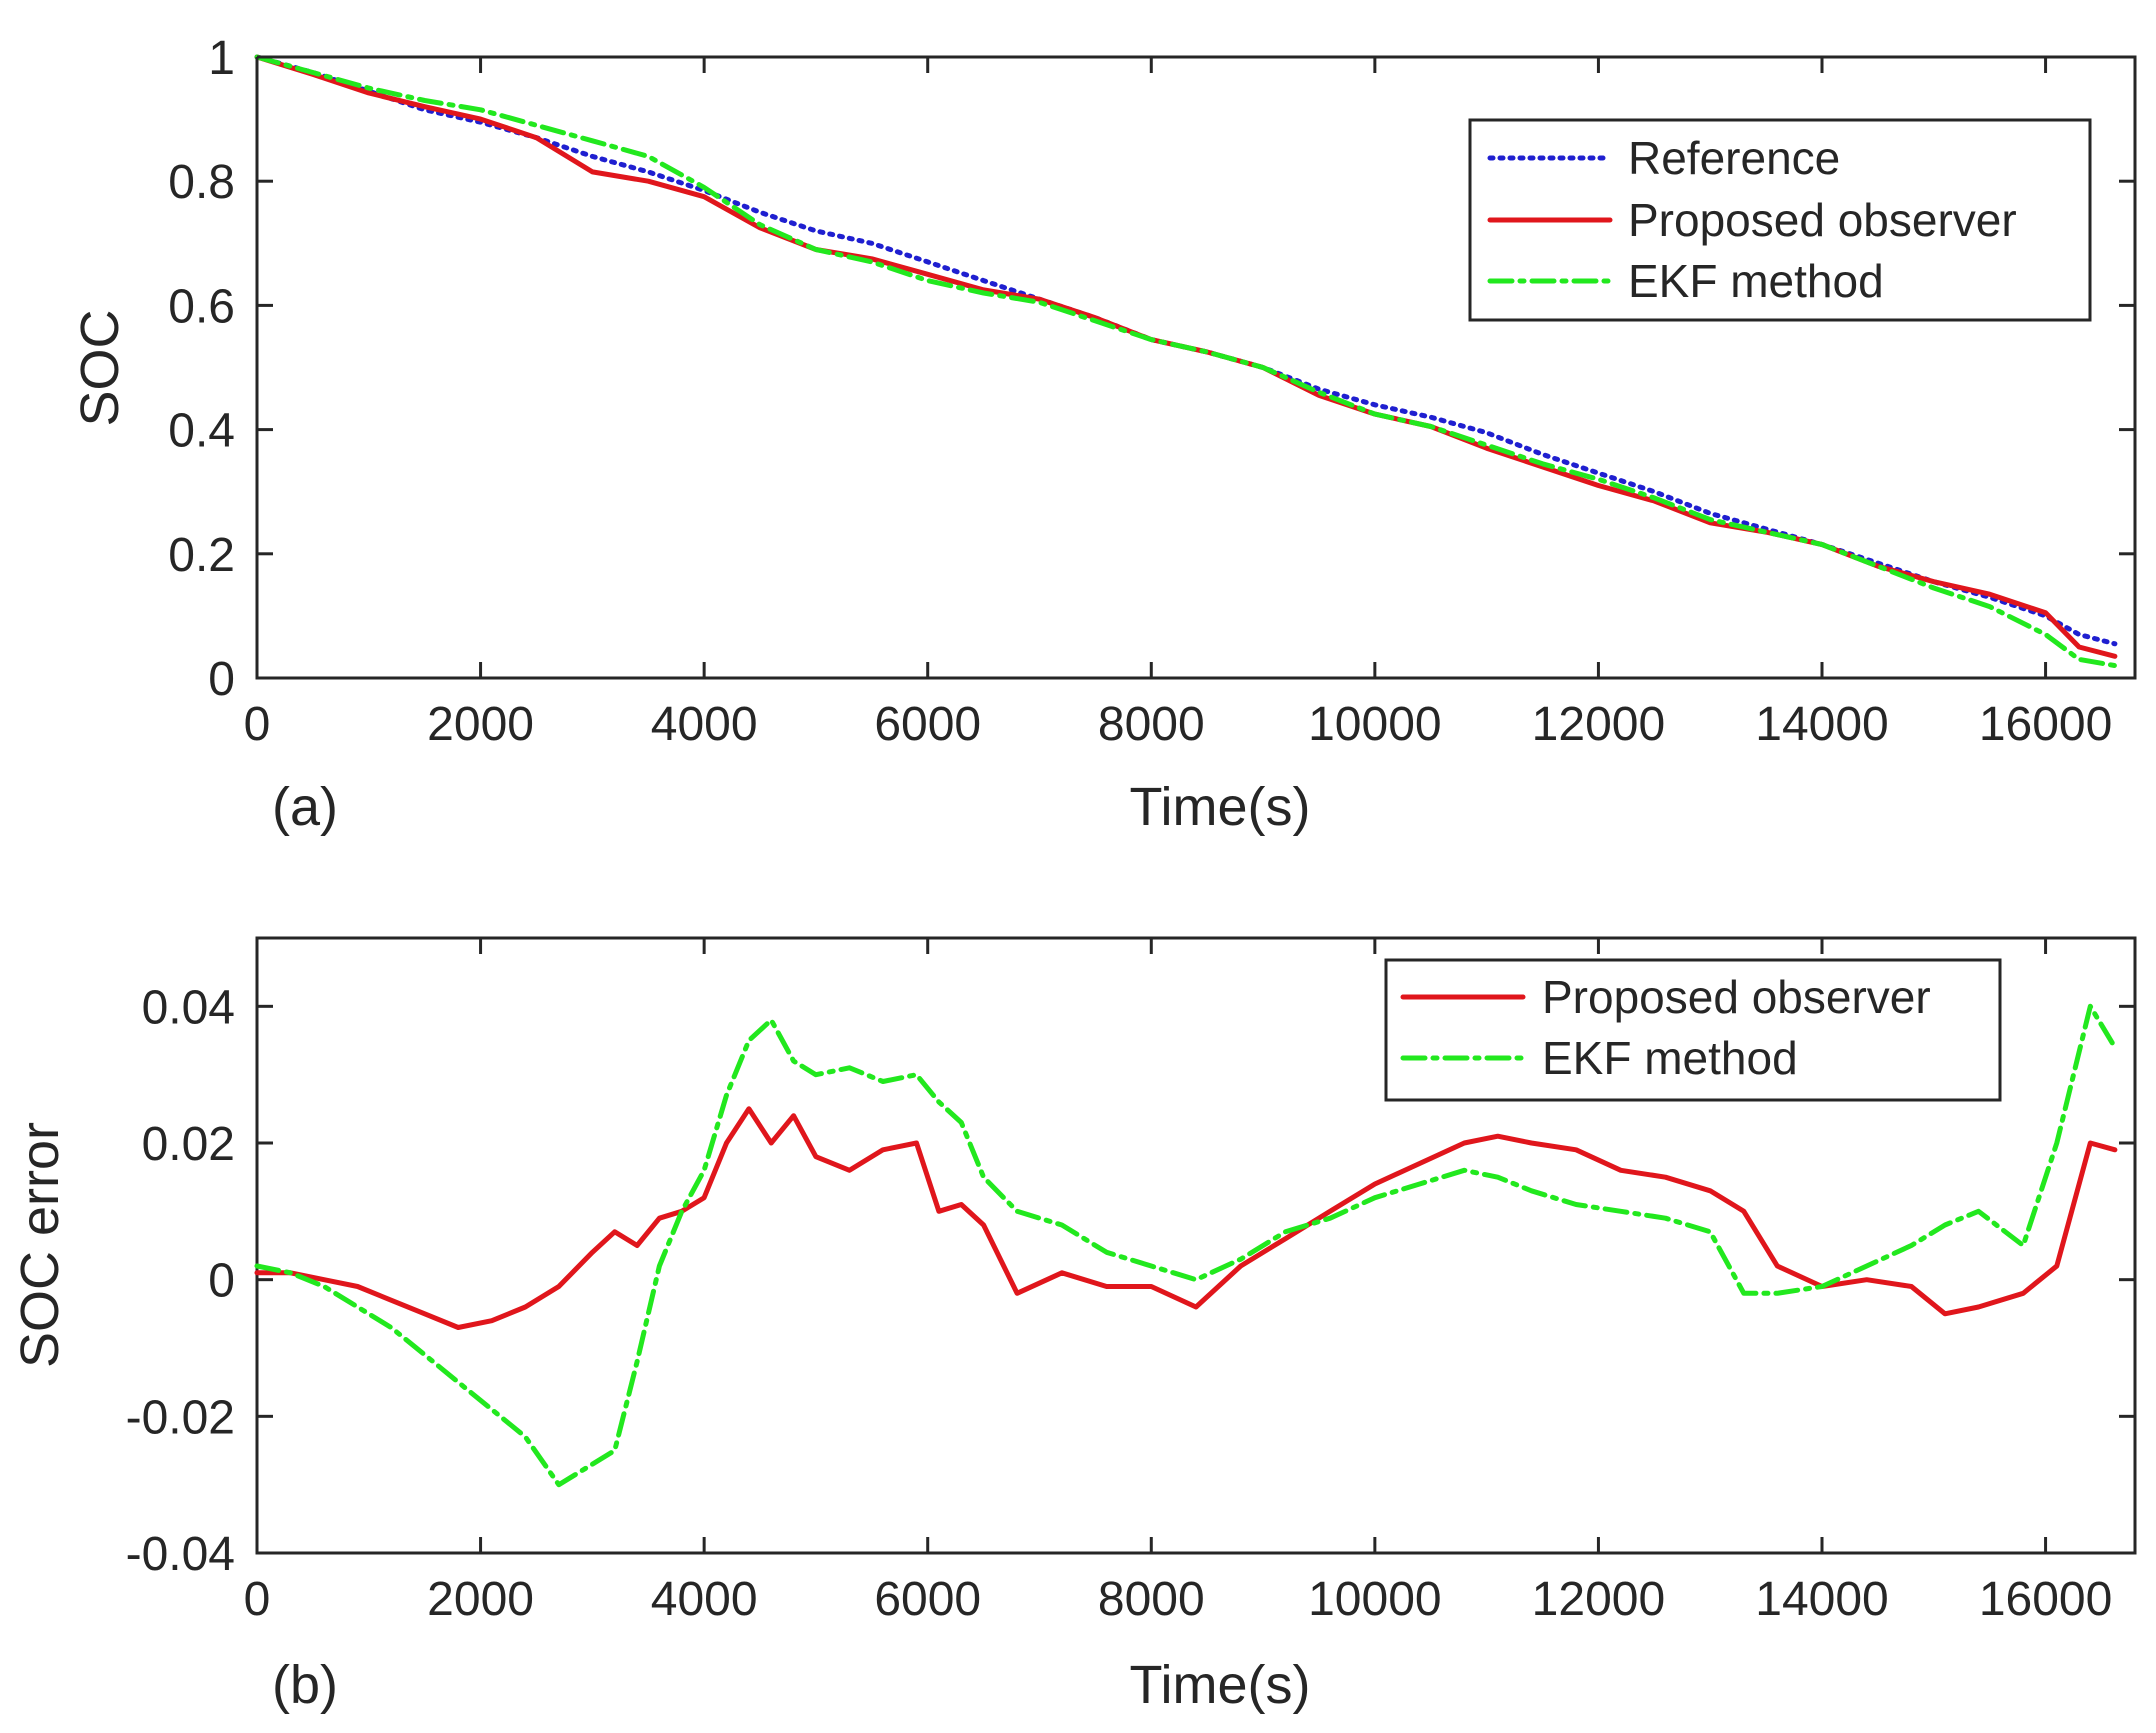 The image size is (2156, 1733). I want to click on panel-b-x-axis-label: Time(s), so click(1220, 1685).